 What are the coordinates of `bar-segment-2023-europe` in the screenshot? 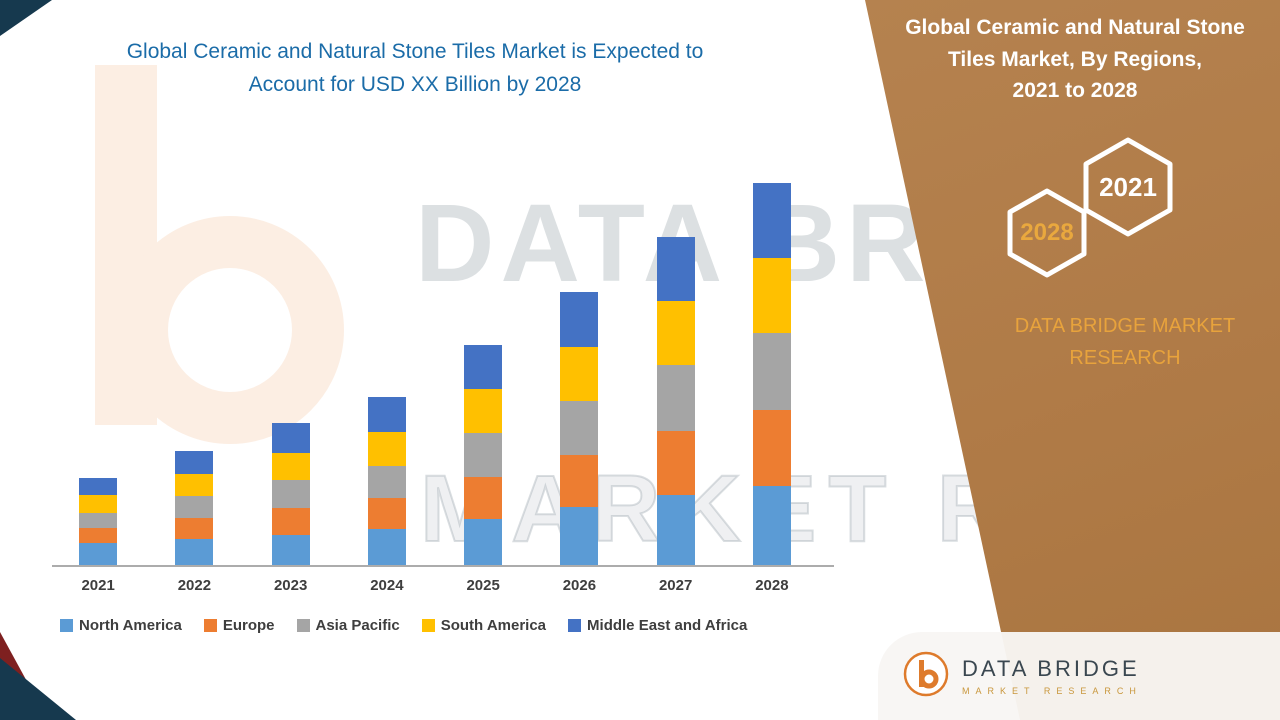 It's located at (290, 521).